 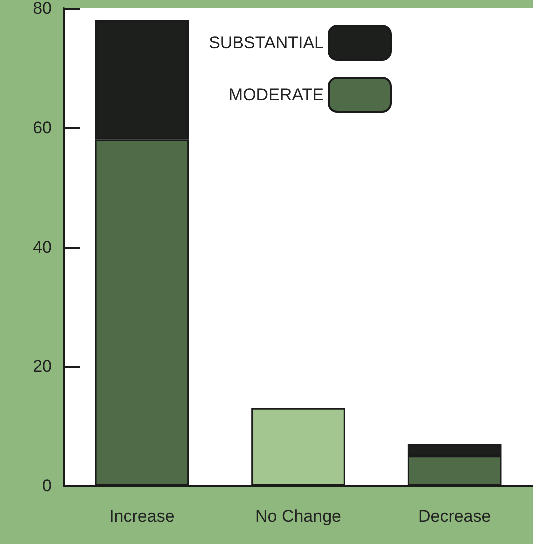 I want to click on y-tick-label: 60, so click(x=42, y=128).